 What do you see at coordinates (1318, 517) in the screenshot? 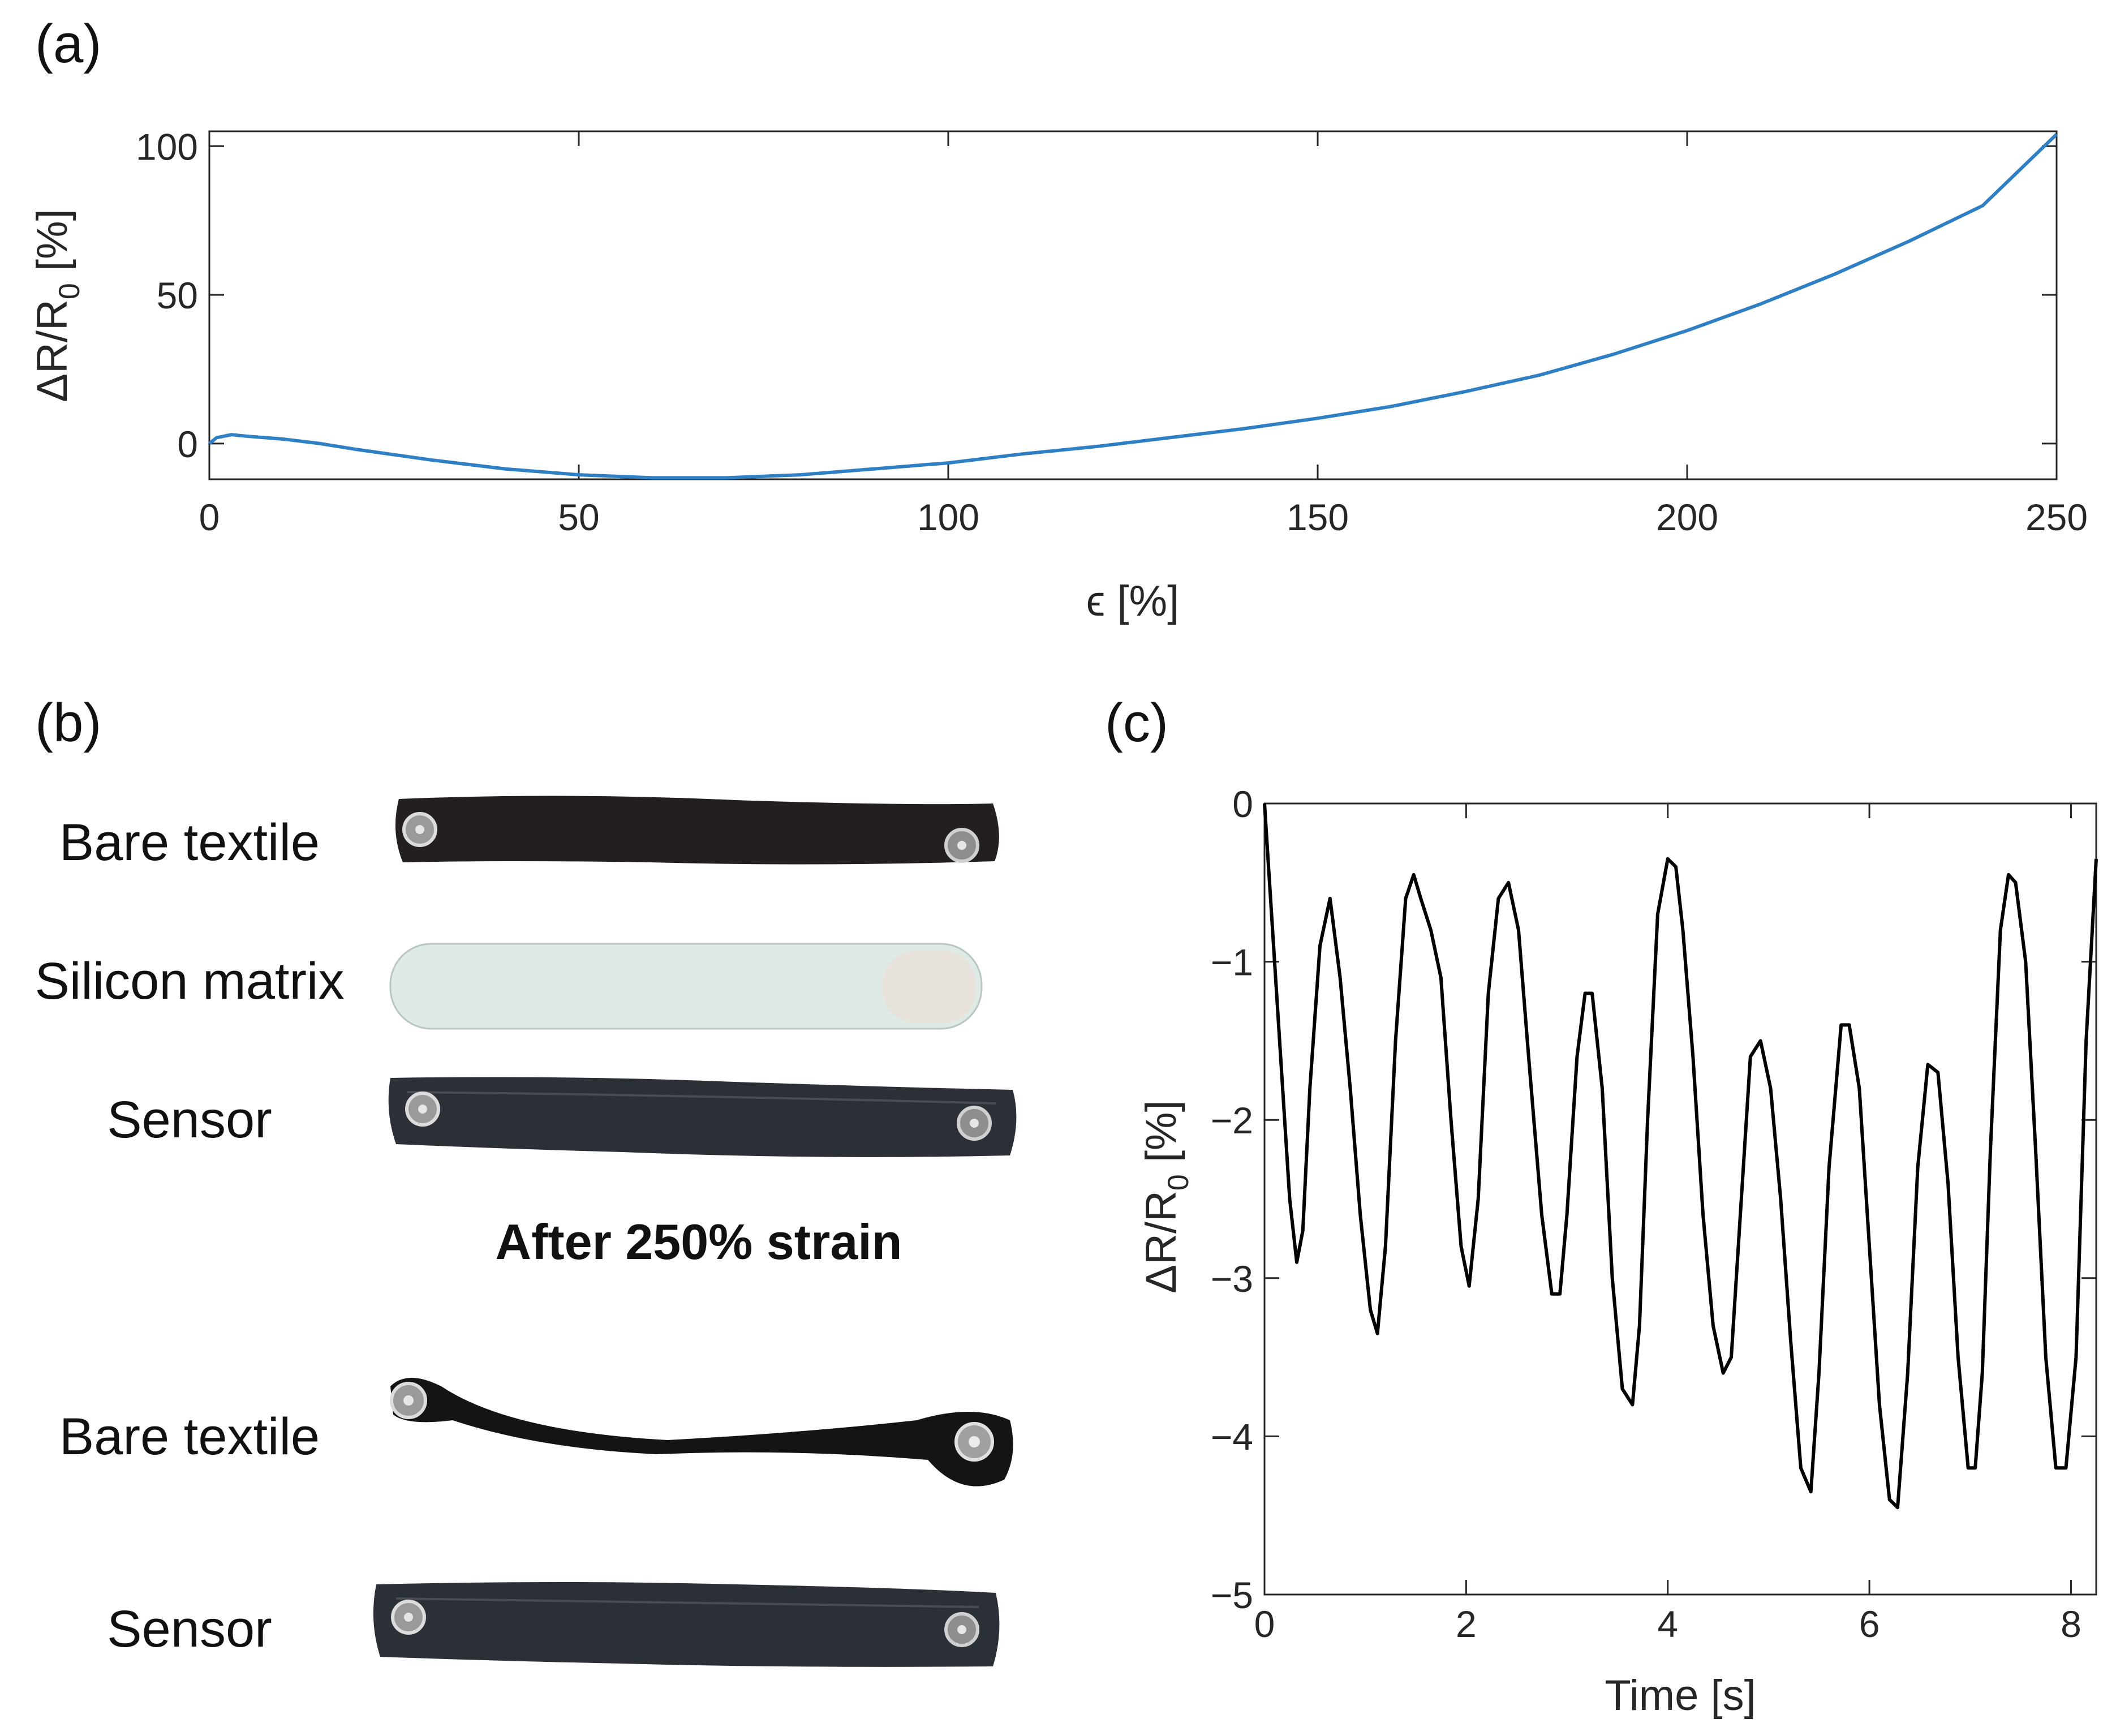
I see `x-tick-label: 150` at bounding box center [1318, 517].